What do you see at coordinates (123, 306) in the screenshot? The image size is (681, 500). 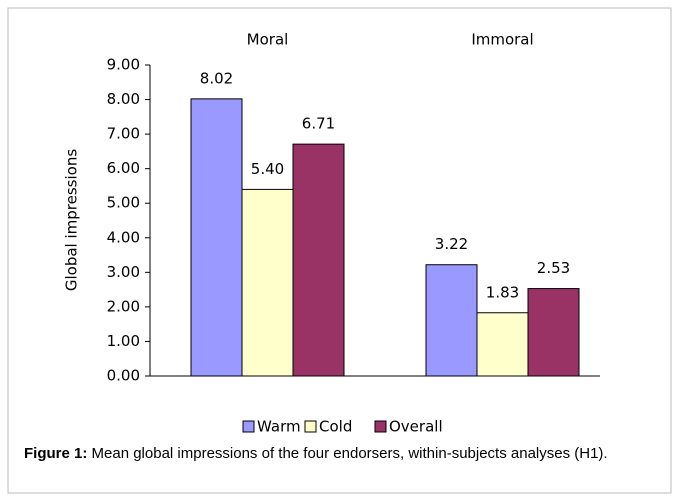 I see `y-tick-label: 2.00` at bounding box center [123, 306].